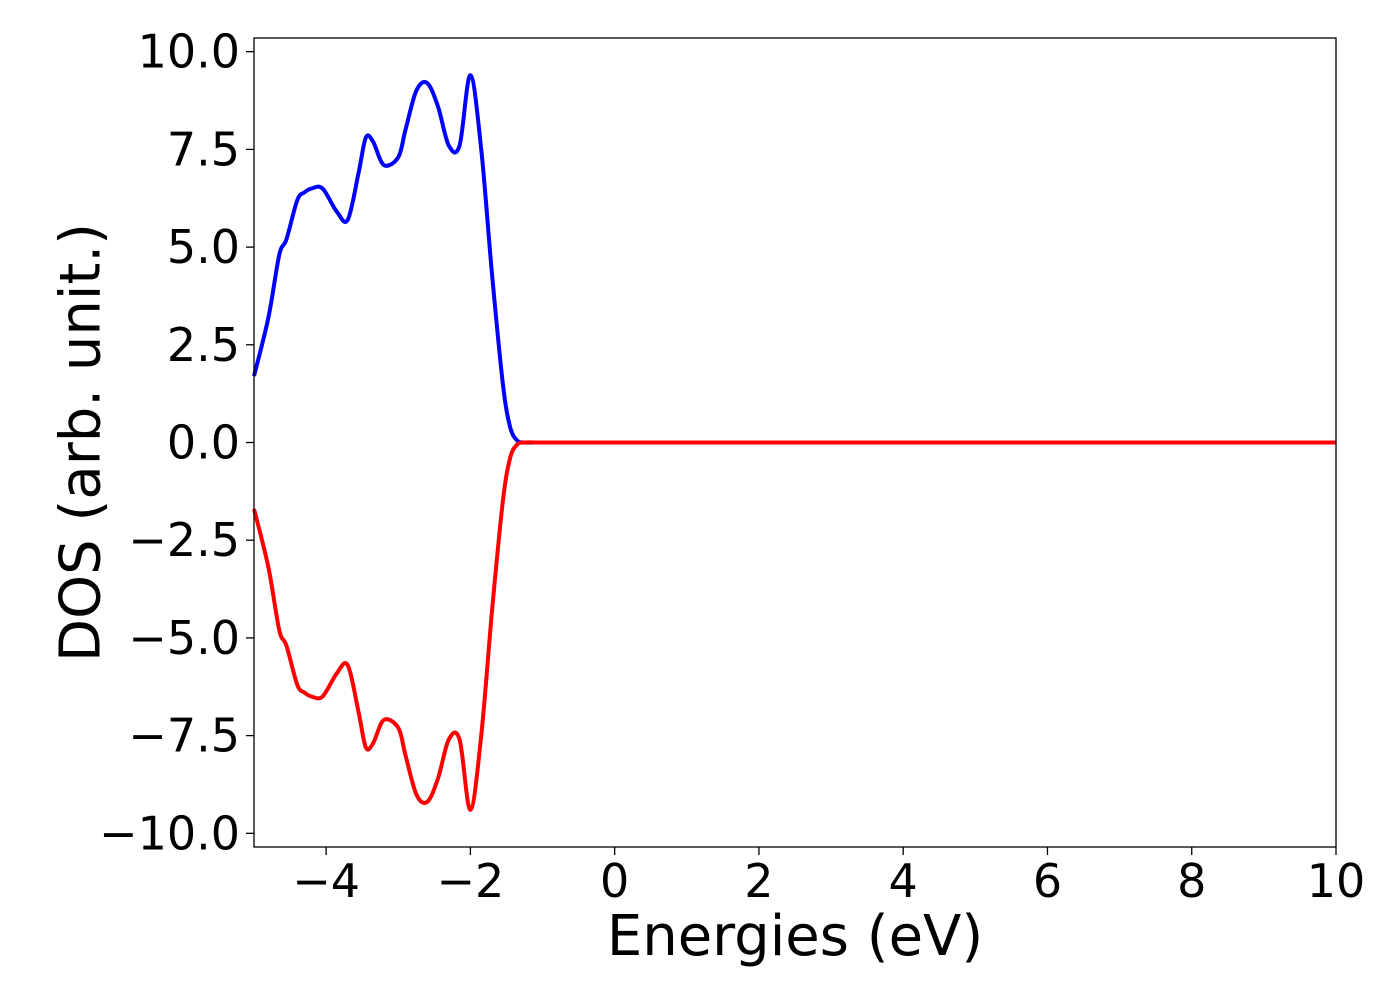 Image resolution: width=1400 pixels, height=1000 pixels. What do you see at coordinates (1336, 881) in the screenshot?
I see `x-tick-label: 10` at bounding box center [1336, 881].